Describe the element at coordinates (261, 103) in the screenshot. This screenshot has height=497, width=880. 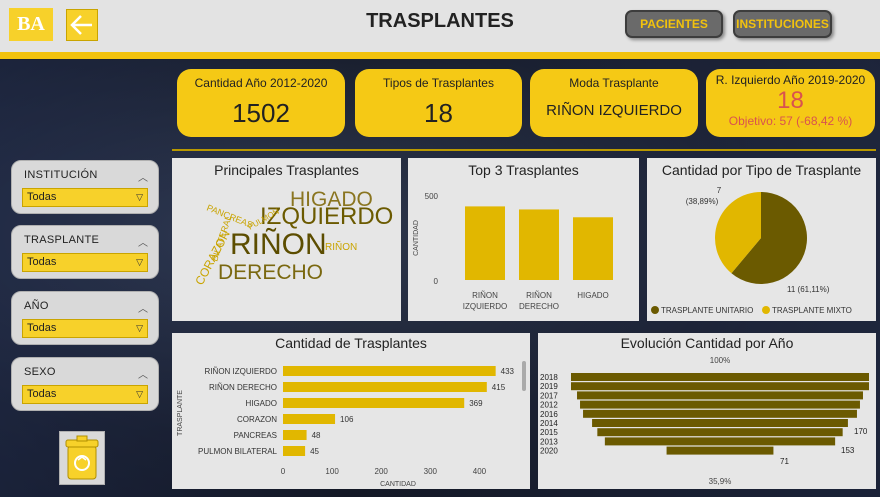
I see `kpi-card-cantidad: Cantidad Año 2012-2020 1502` at that location.